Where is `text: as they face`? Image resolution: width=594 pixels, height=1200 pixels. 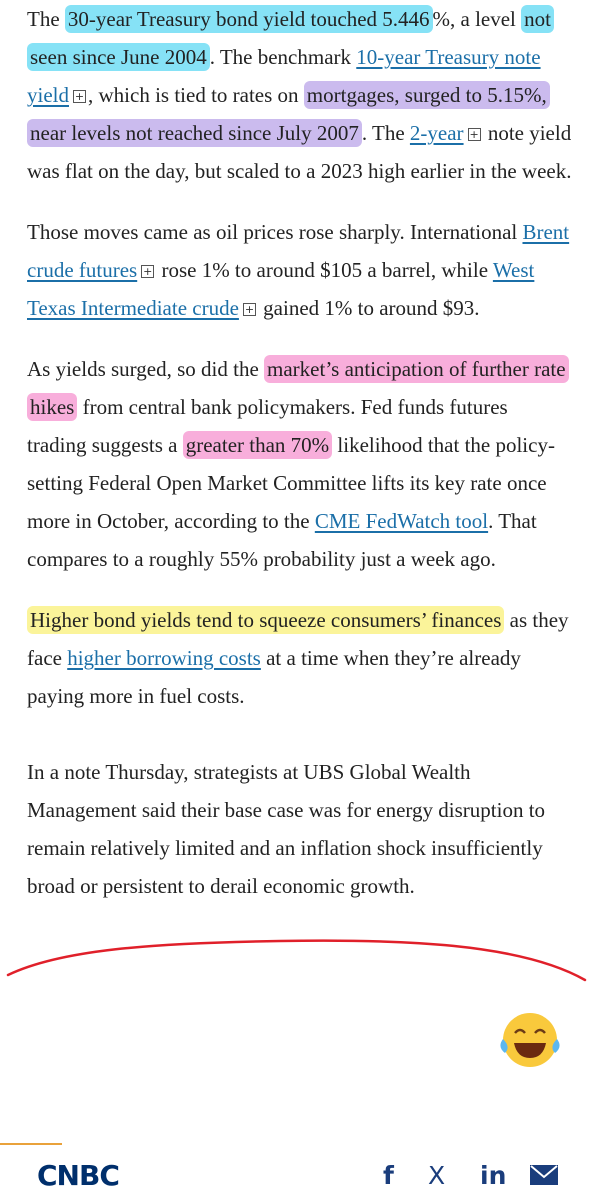 text: as they face is located at coordinates (298, 639).